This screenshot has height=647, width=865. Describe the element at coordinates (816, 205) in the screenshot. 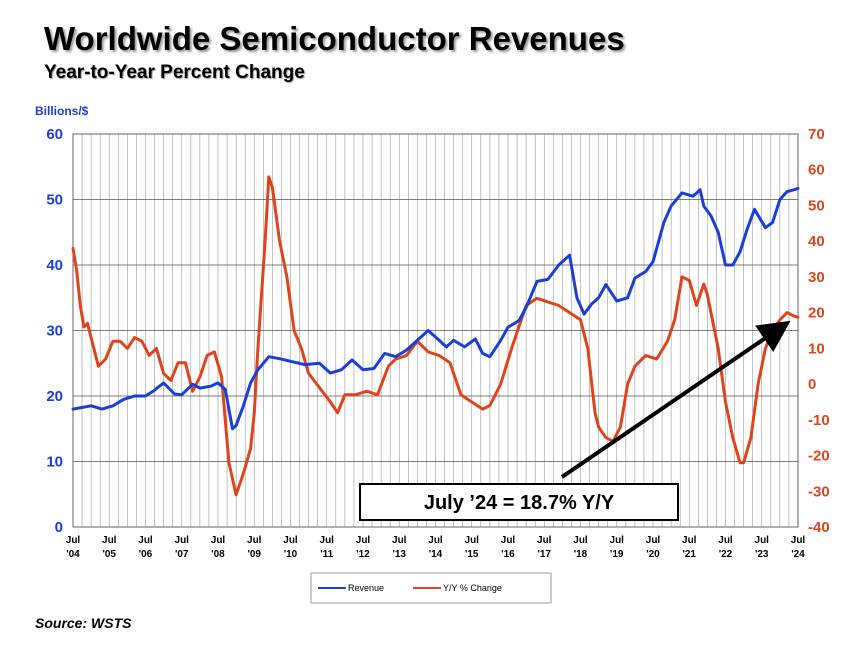

I see `y-tick-label-right: 50` at that location.